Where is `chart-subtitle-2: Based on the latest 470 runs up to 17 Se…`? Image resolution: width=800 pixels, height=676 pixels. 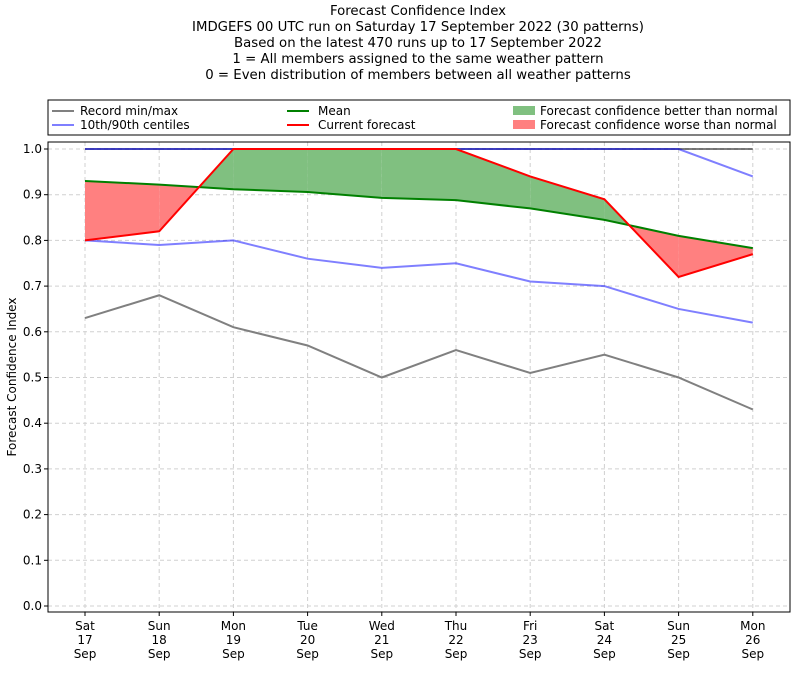
chart-subtitle-2: Based on the latest 470 runs up to 17 Se… is located at coordinates (418, 43).